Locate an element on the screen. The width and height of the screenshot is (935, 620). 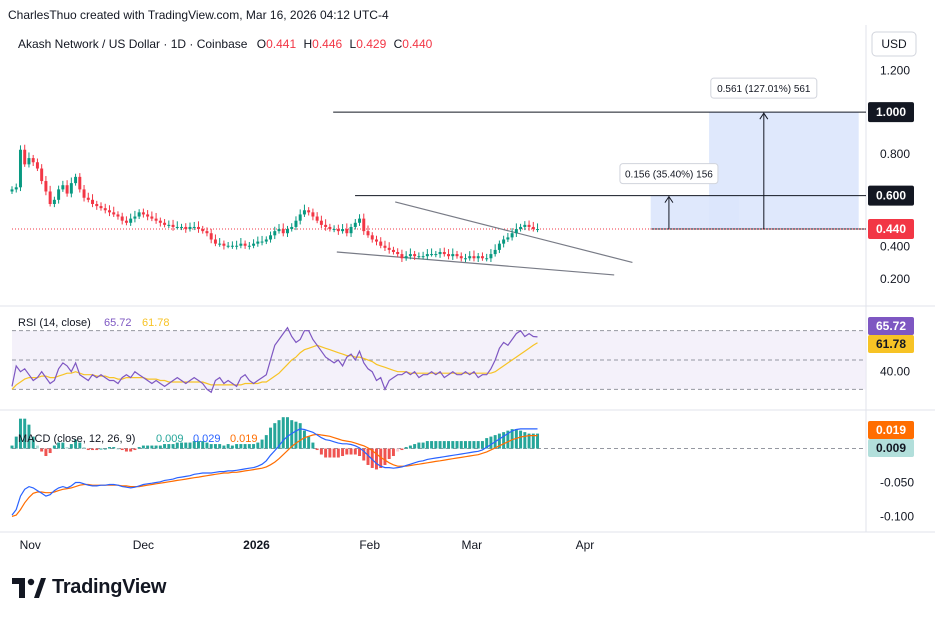
macd-tick-label: -0.100 is located at coordinates (897, 516).